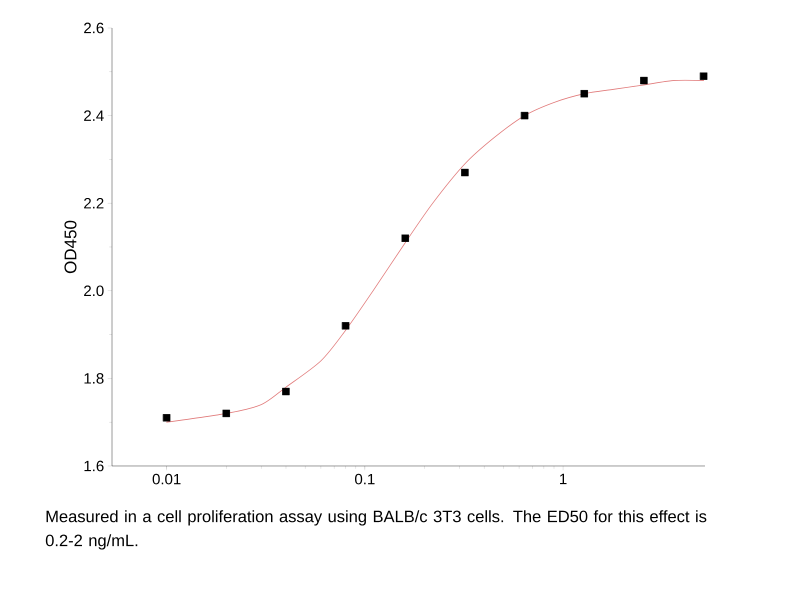  I want to click on x-tick-label: 0.1, so click(365, 479).